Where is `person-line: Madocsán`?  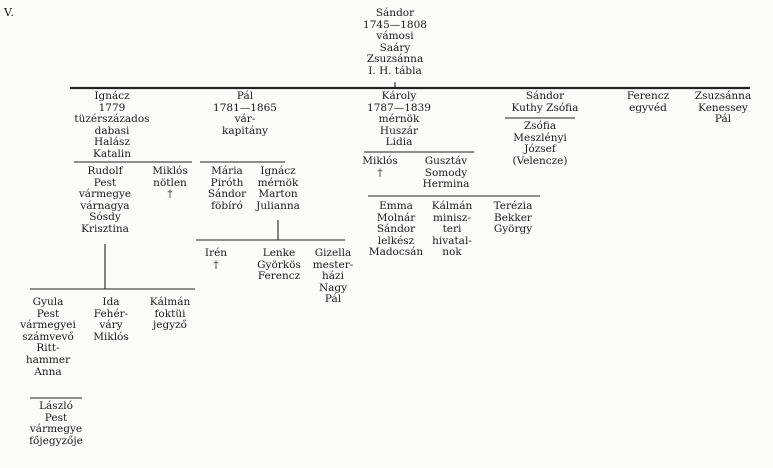
person-line: Madocsán is located at coordinates (396, 252).